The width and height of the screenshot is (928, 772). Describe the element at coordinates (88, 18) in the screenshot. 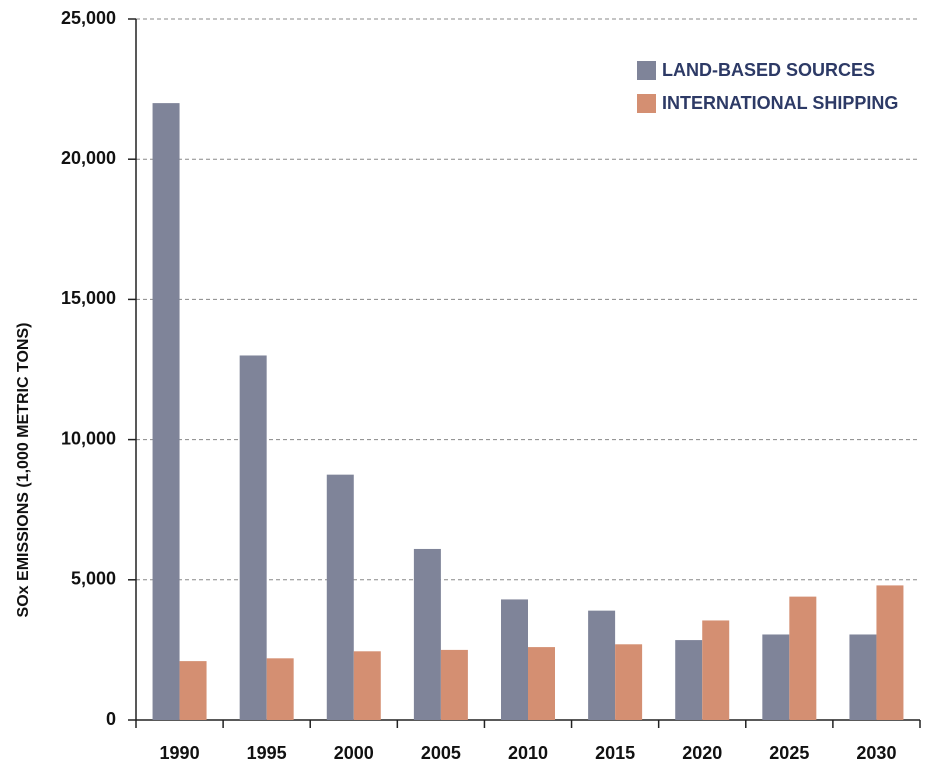

I see `y-tick-label: 25,000` at that location.